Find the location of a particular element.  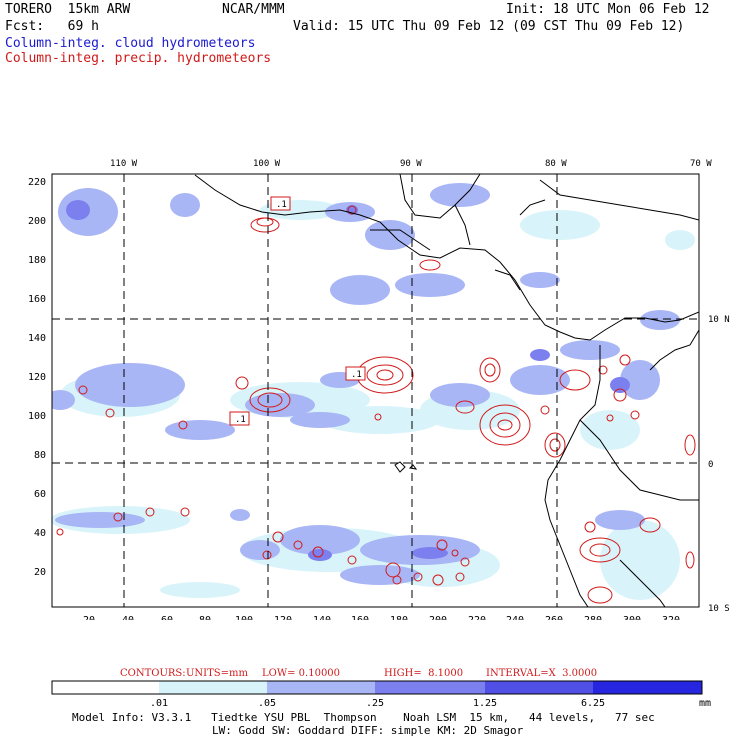

y-tick-label: 100 is located at coordinates (37, 416).